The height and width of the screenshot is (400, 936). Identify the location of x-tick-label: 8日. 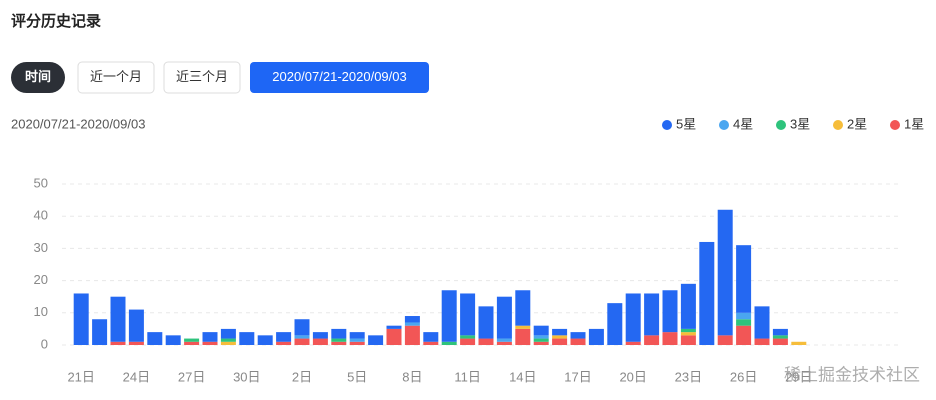
(412, 376).